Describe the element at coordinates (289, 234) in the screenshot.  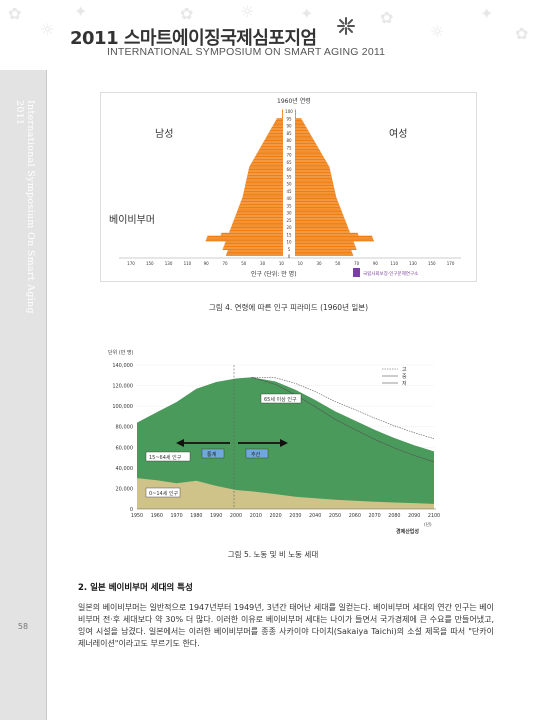
I see `age-tick: 15` at that location.